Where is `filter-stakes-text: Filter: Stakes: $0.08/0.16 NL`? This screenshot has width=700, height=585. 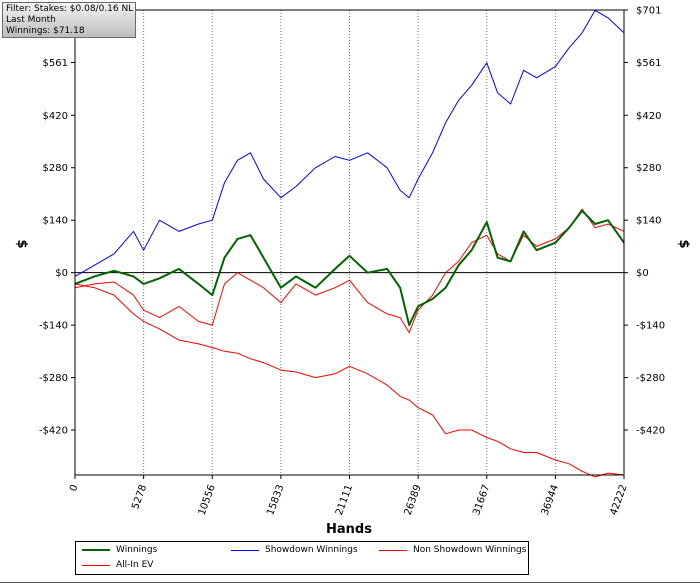 filter-stakes-text: Filter: Stakes: $0.08/0.16 NL is located at coordinates (70, 9).